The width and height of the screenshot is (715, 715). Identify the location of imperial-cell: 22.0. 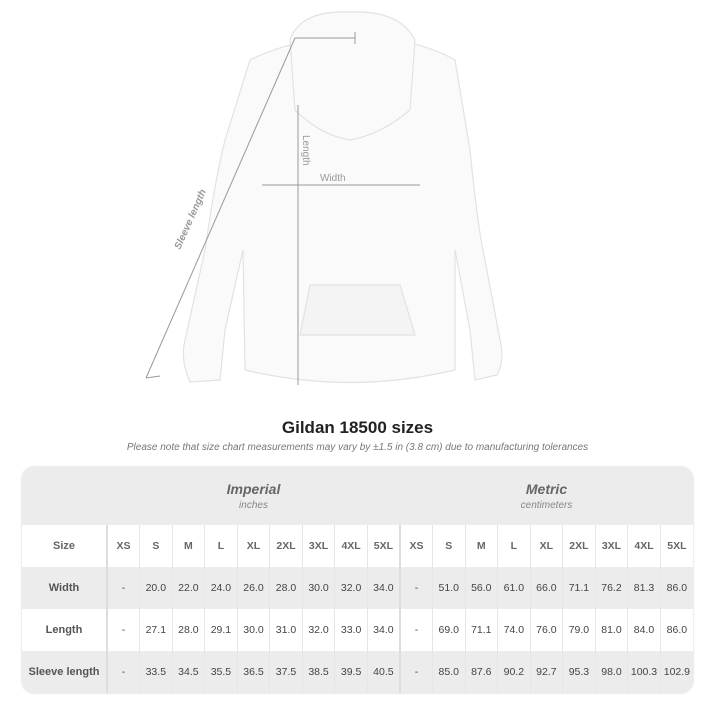
(188, 588).